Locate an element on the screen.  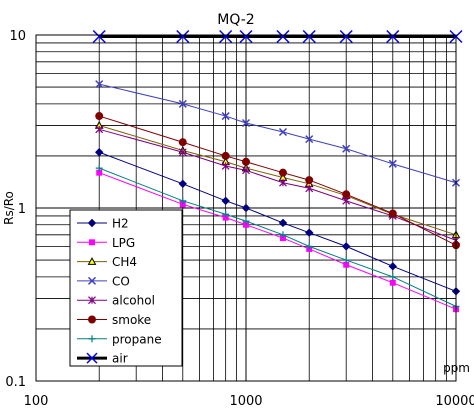
y-axis-label: Rs/Ro is located at coordinates (9, 208).